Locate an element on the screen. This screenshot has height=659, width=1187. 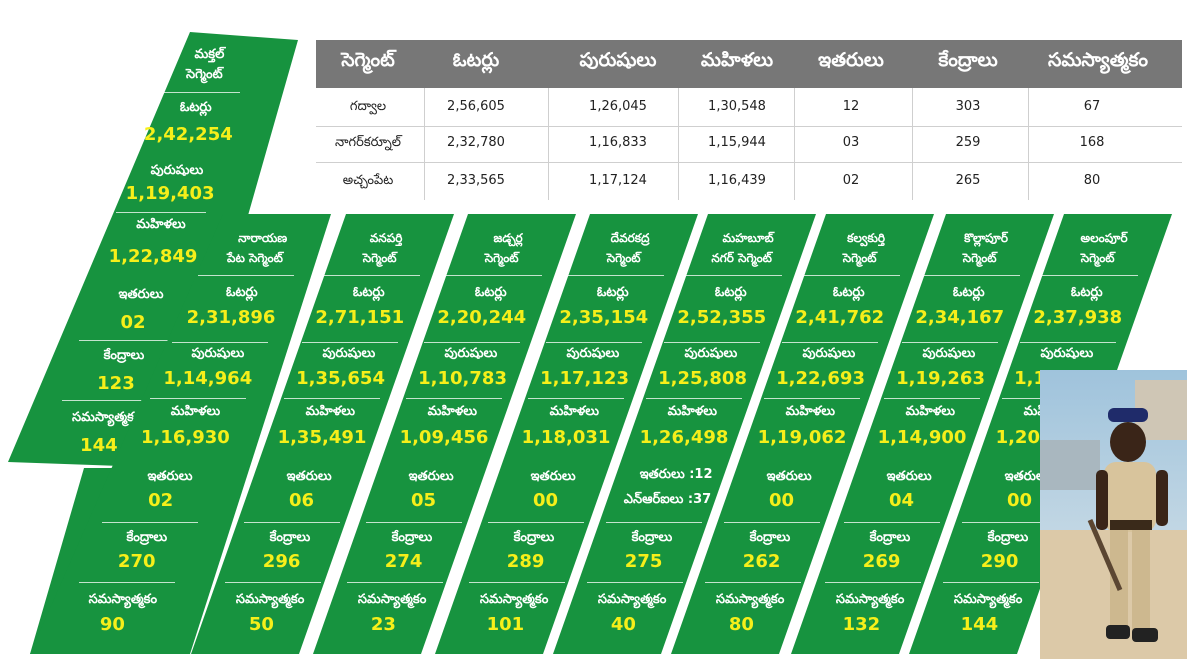
centers-value: 269 is located at coordinates (881, 561).